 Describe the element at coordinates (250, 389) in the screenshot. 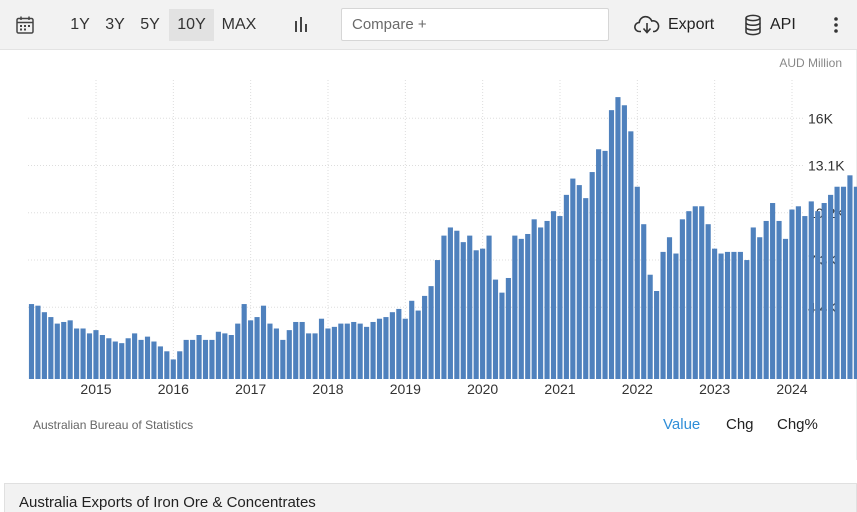

I see `x-tick-label: 2017` at that location.